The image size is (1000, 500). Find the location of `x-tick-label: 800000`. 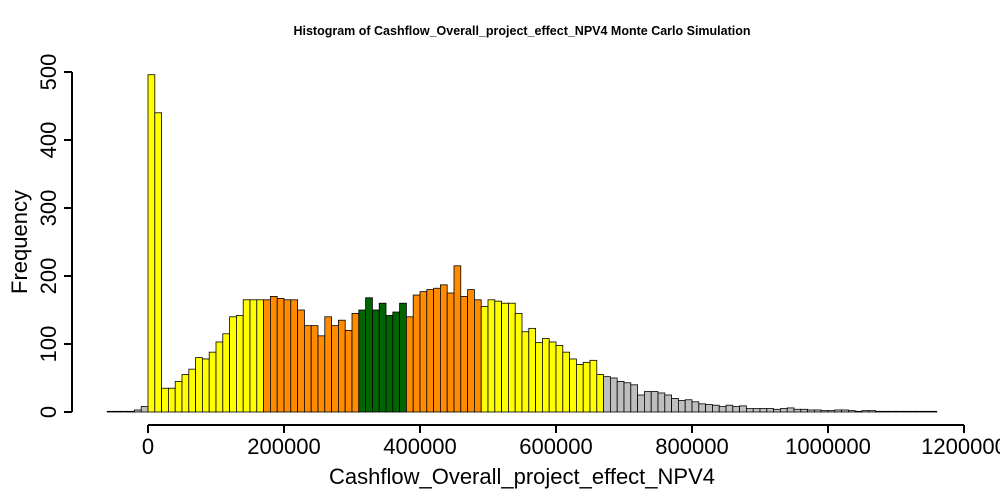

x-tick-label: 800000 is located at coordinates (691, 446).